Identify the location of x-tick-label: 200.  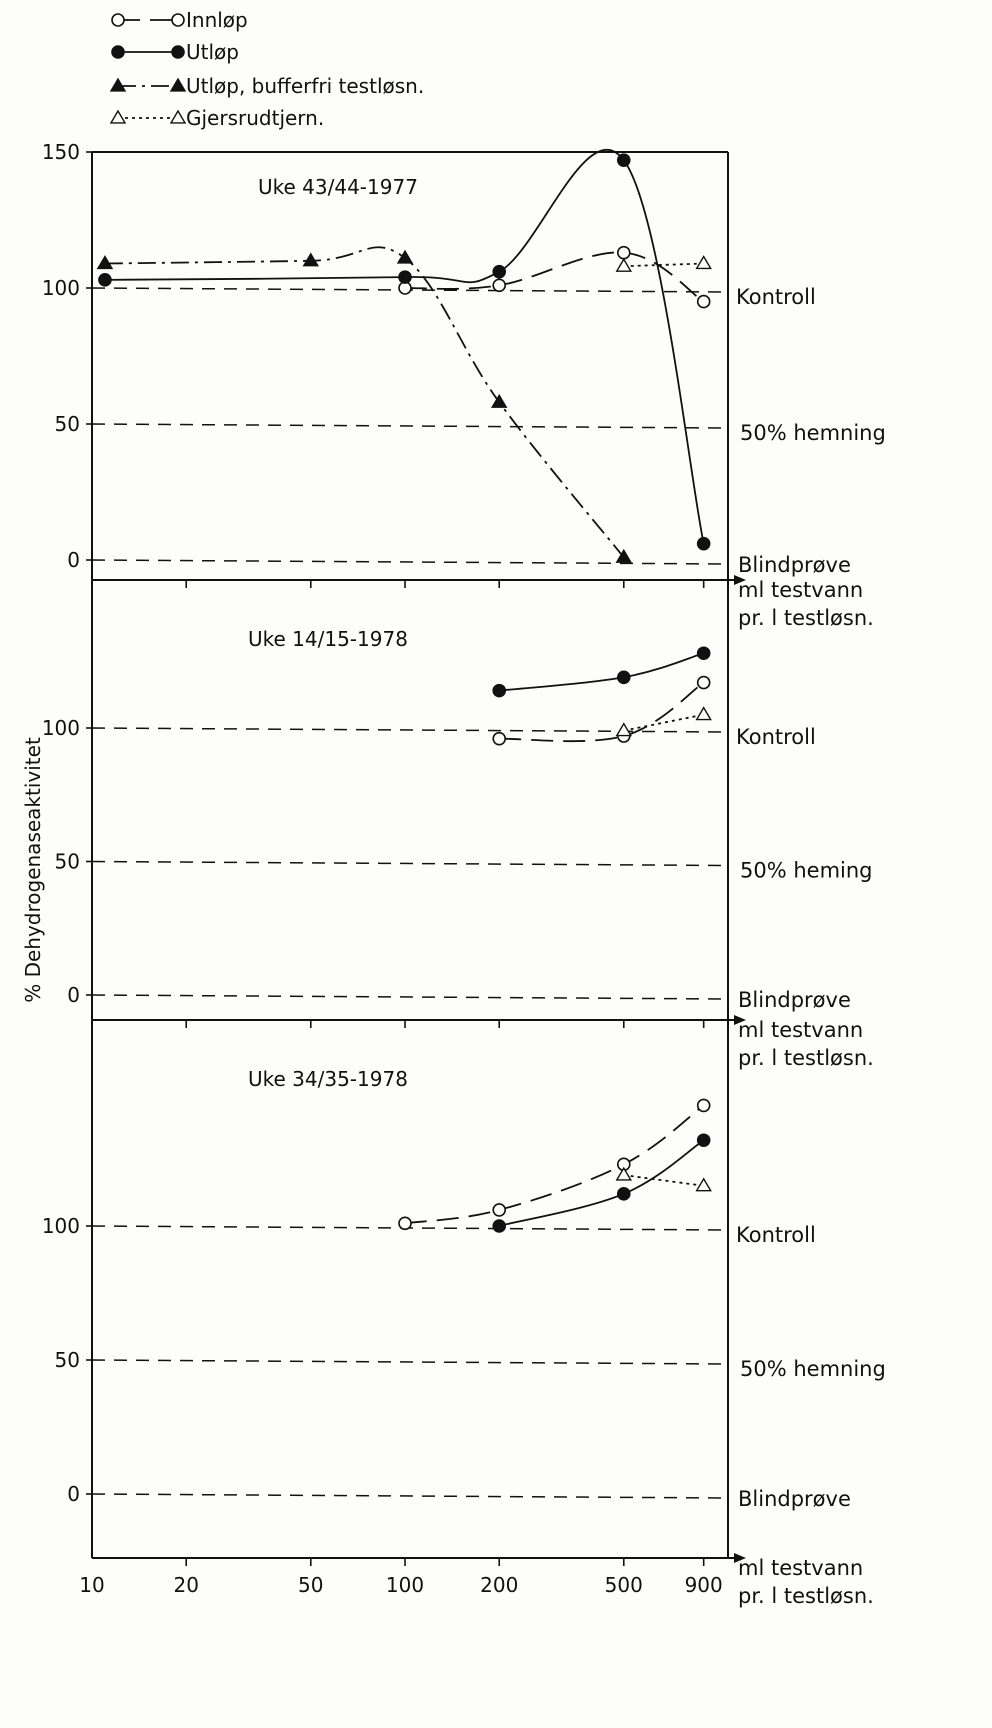
(499, 1585).